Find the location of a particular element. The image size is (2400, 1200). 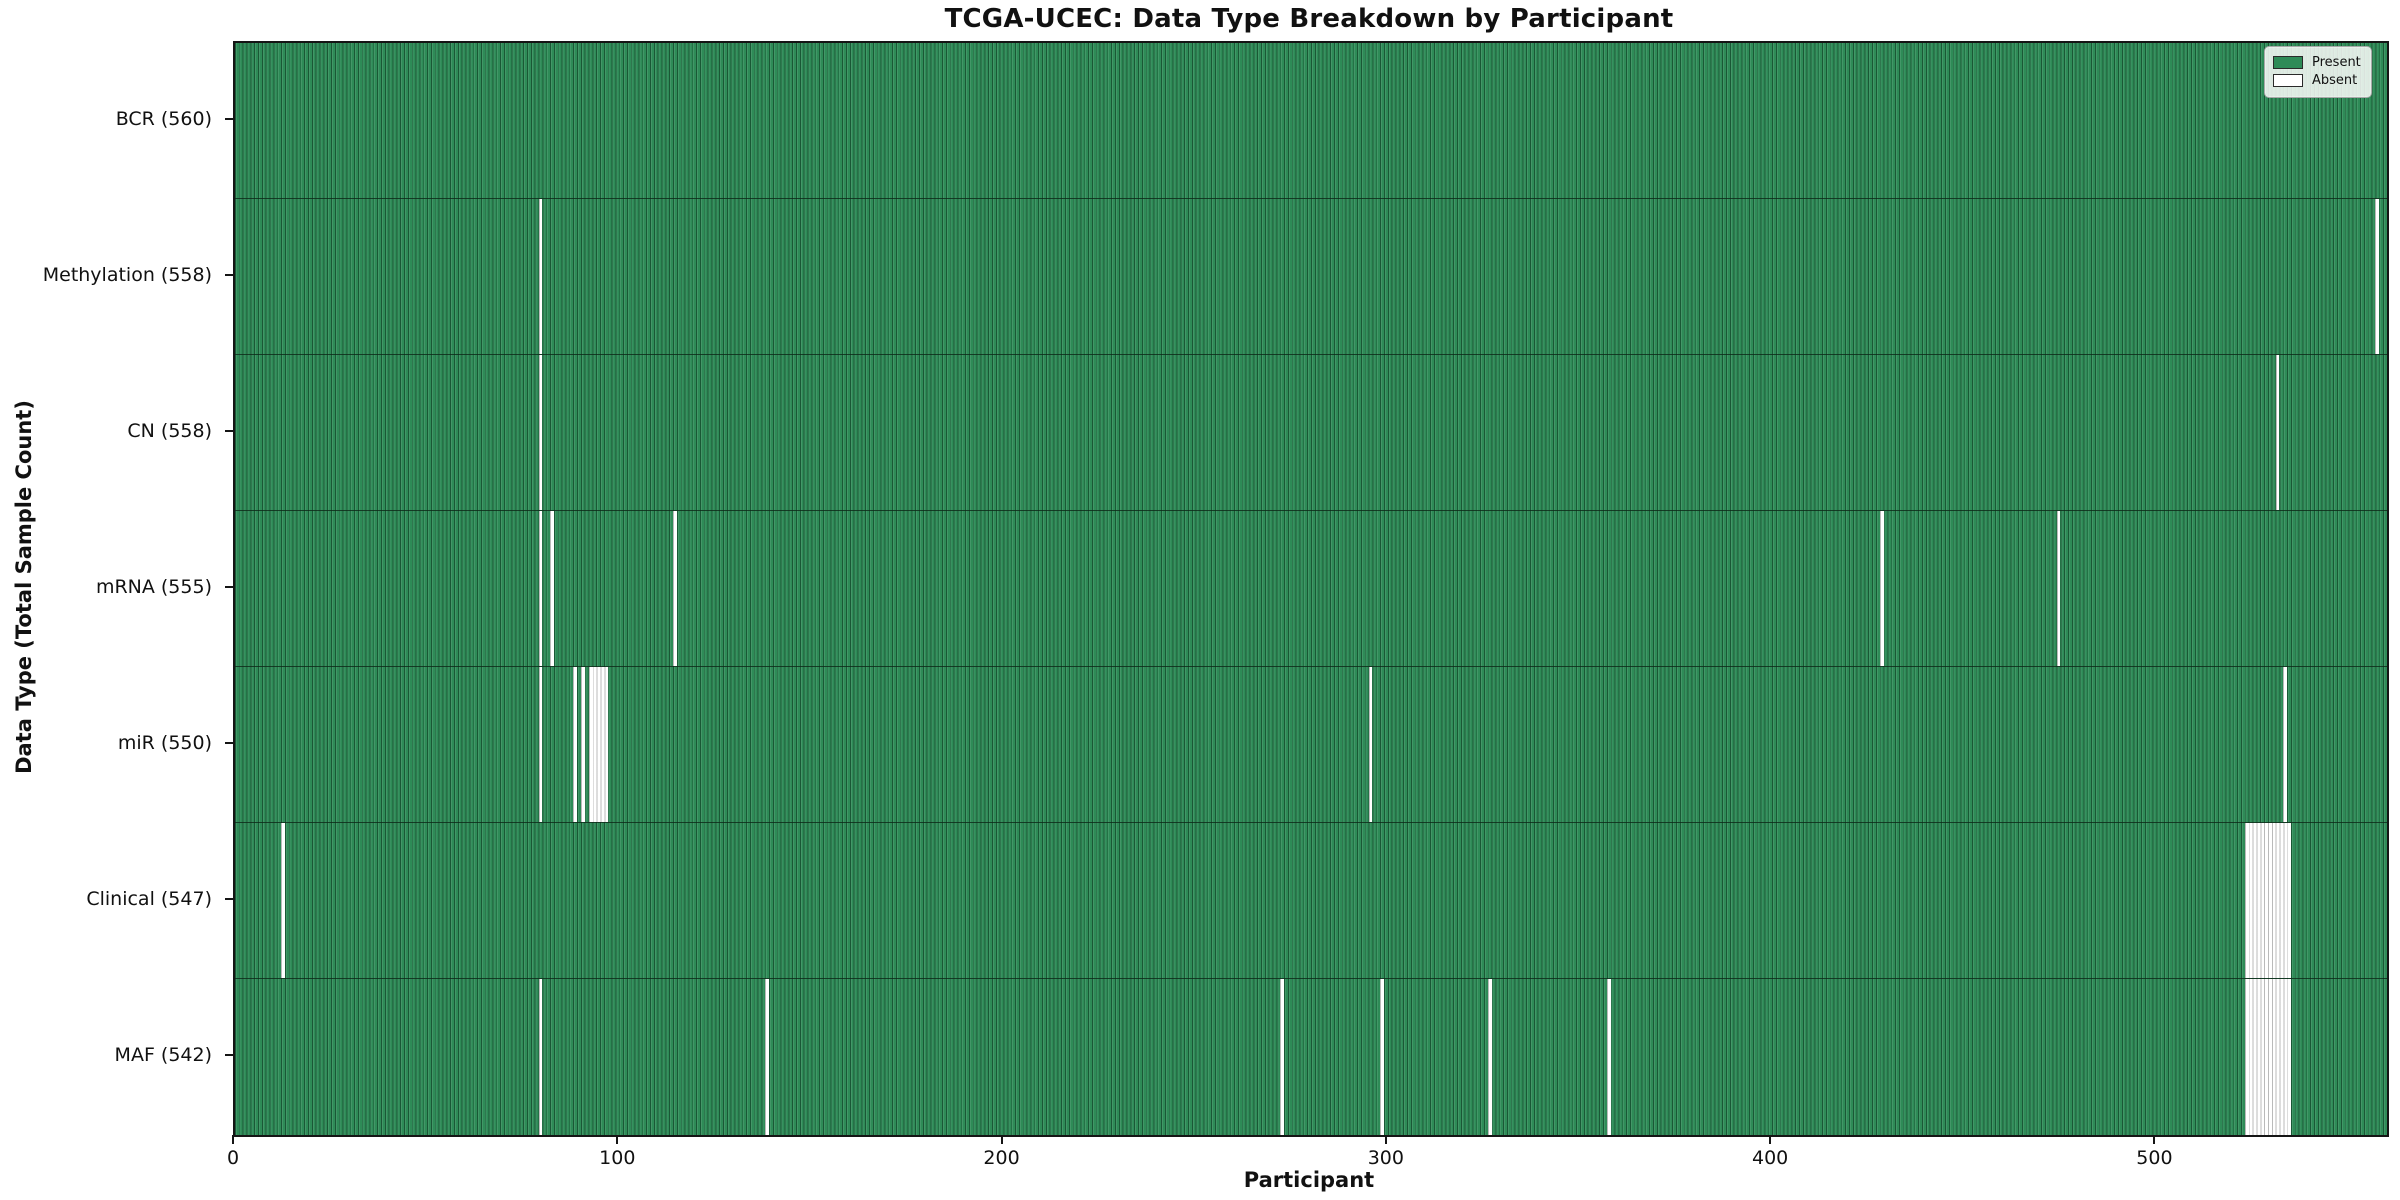

chart-row-BCR is located at coordinates (1311, 121).